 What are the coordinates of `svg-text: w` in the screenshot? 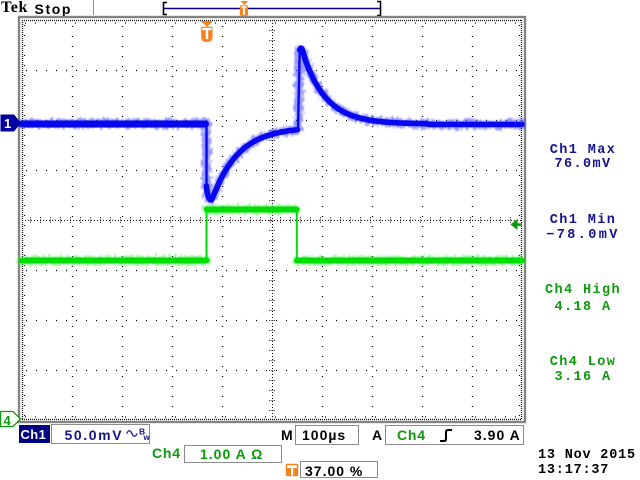 It's located at (147, 437).